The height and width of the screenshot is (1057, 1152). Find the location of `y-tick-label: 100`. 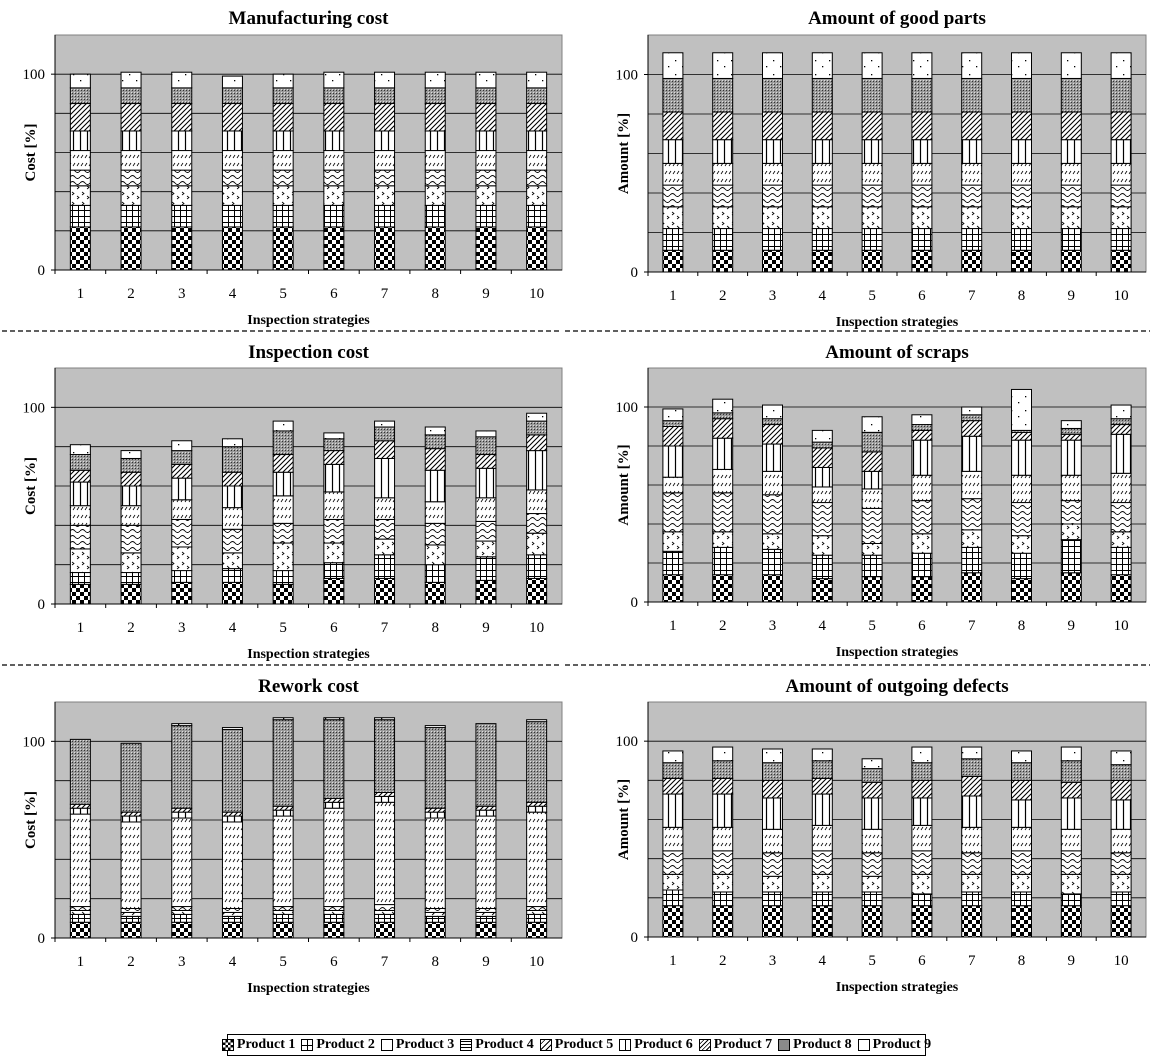

y-tick-label: 100 is located at coordinates (627, 408).